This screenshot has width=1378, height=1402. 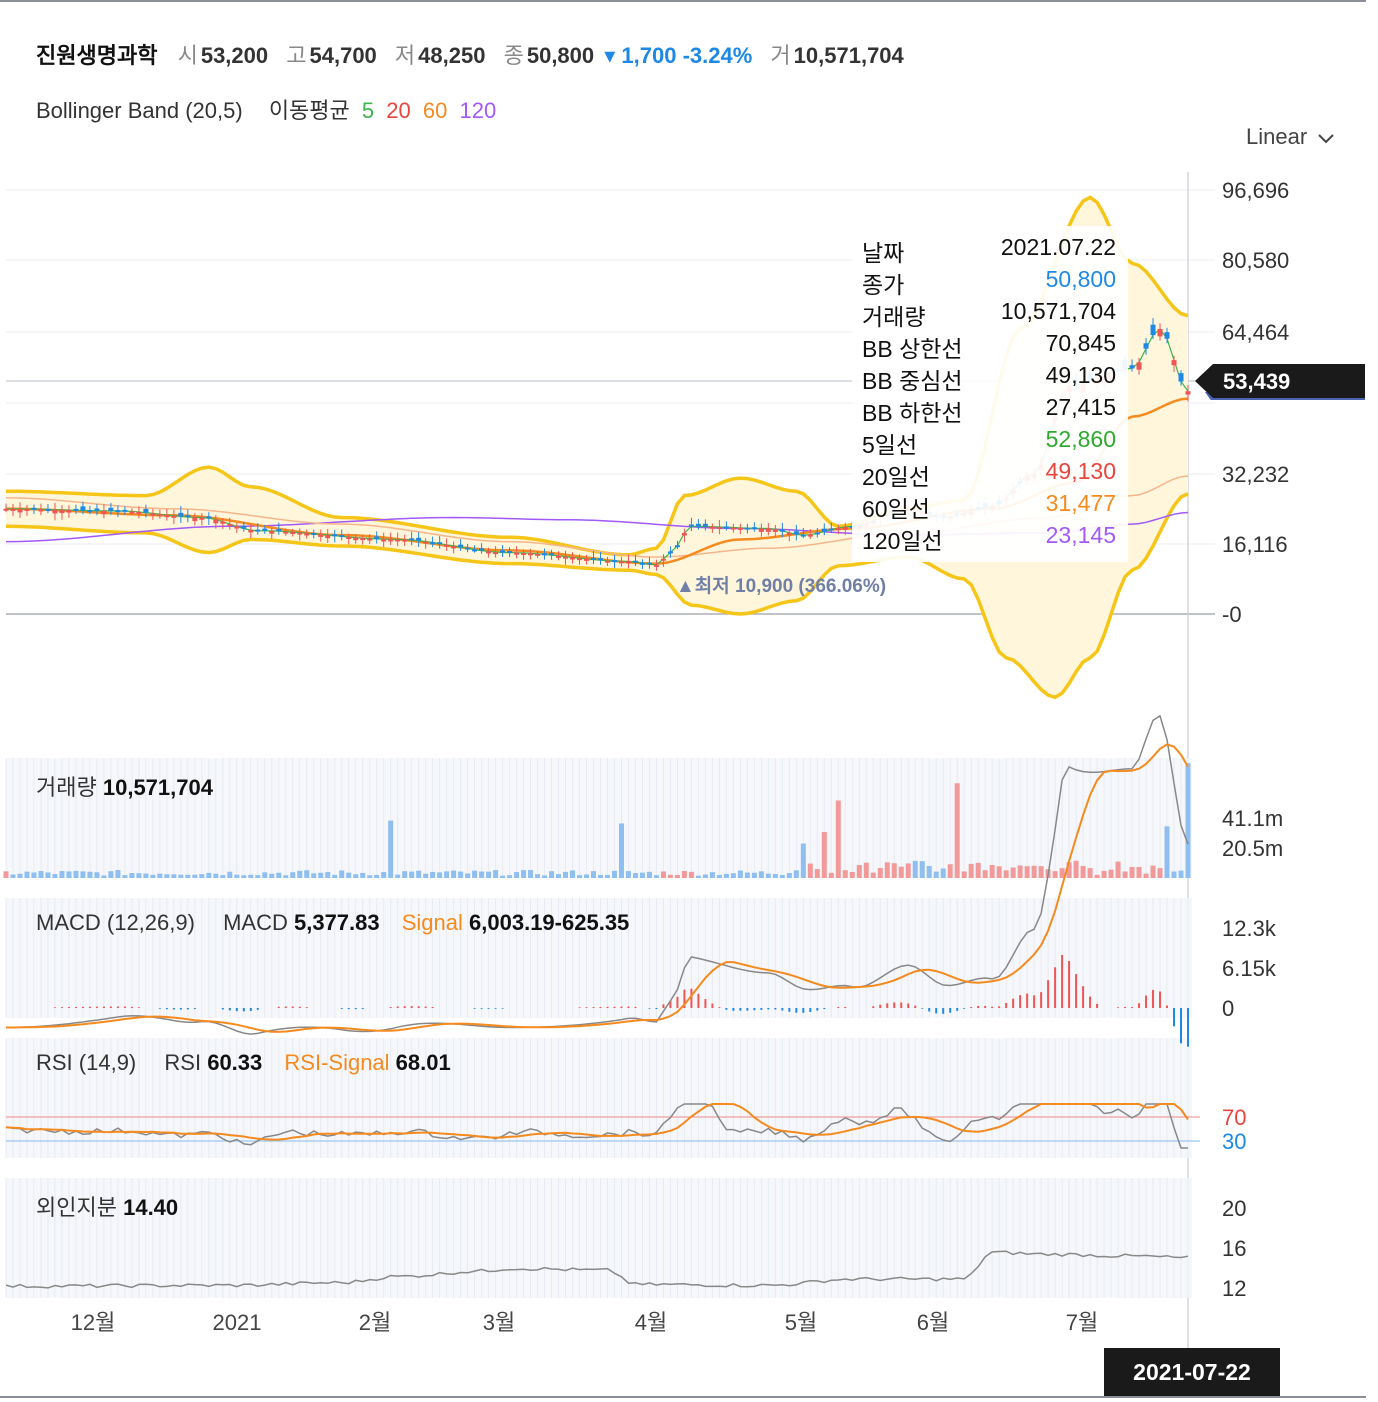 I want to click on stock-name: 진원생명과학, so click(x=97, y=55).